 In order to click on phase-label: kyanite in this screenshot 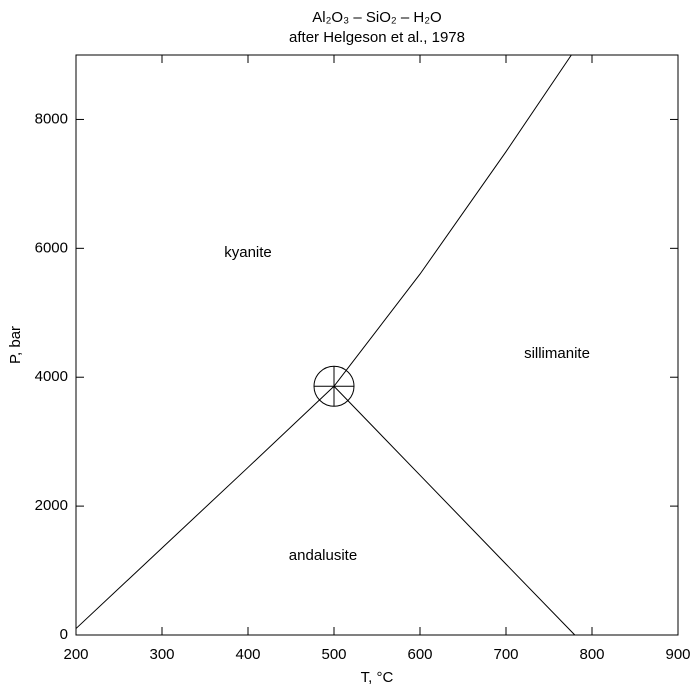, I will do `click(248, 252)`.